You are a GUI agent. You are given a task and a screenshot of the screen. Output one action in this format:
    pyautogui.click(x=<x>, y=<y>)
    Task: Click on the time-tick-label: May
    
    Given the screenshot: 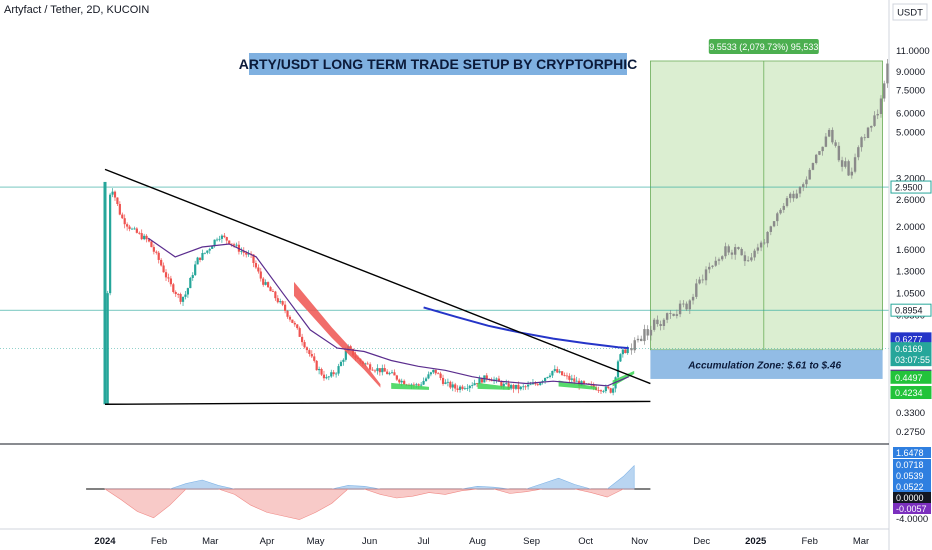 What is the action you would take?
    pyautogui.click(x=316, y=541)
    